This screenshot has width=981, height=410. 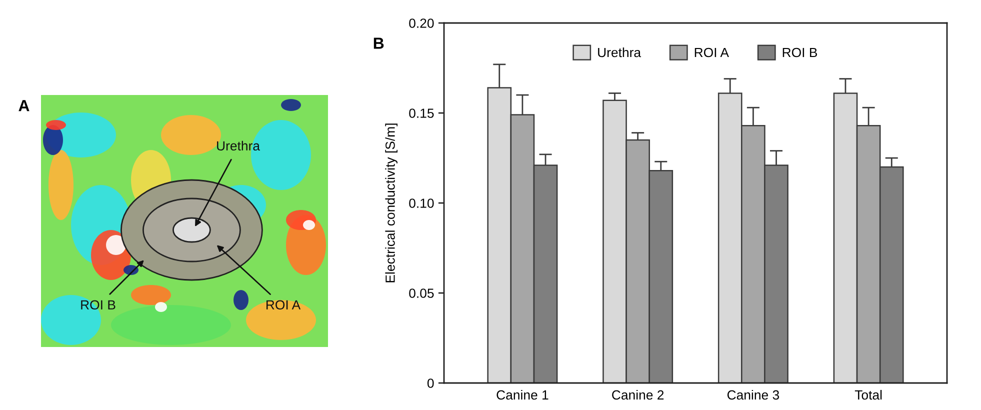 I want to click on text: B, so click(x=379, y=43).